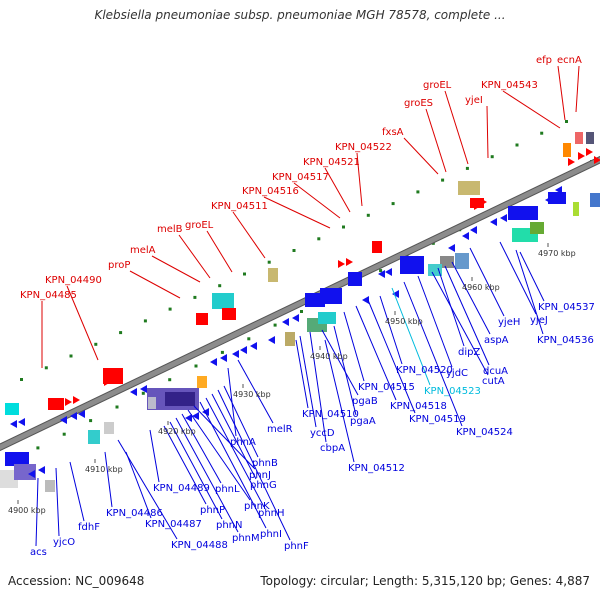  What do you see at coordinates (418, 103) in the screenshot?
I see `gene-label-upper: groES` at bounding box center [418, 103].